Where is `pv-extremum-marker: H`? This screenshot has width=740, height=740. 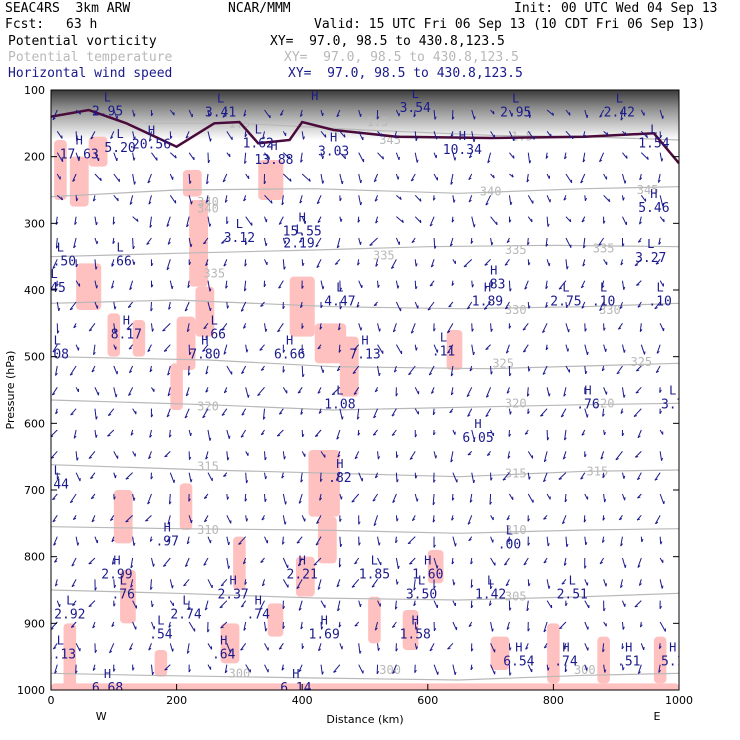 pv-extremum-marker: H is located at coordinates (518, 647).